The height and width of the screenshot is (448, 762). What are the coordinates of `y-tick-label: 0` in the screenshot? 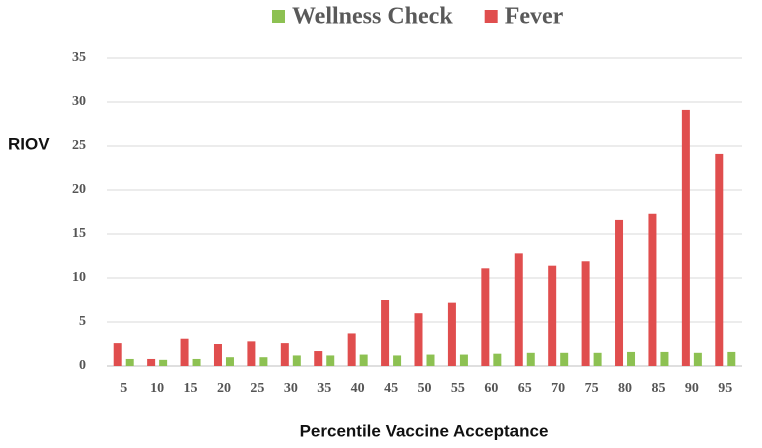 It's located at (82, 365).